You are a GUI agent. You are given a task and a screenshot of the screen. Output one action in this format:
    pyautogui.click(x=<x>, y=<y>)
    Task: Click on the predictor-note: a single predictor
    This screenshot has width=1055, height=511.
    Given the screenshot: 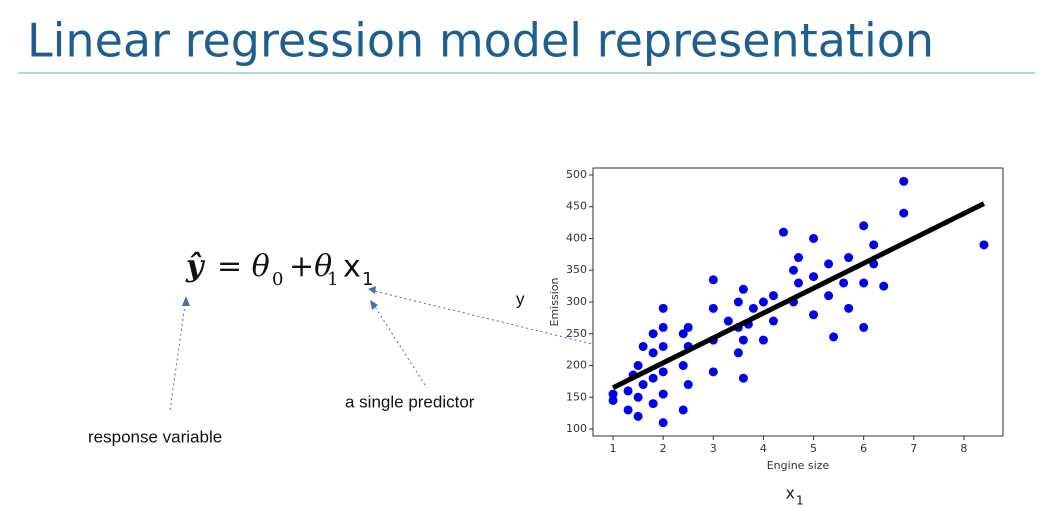 What is the action you would take?
    pyautogui.click(x=410, y=401)
    